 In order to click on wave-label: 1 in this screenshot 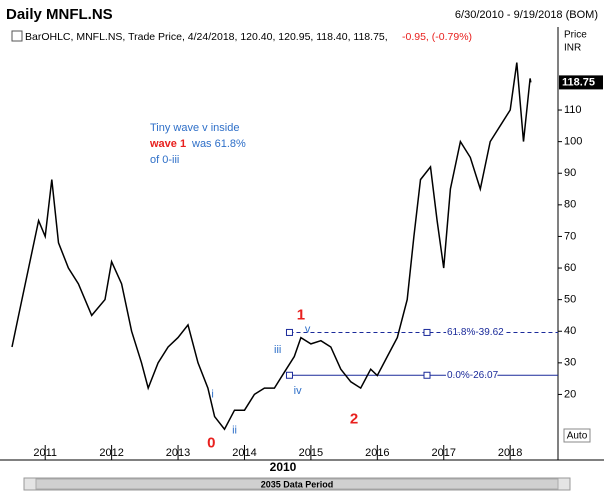, I will do `click(301, 314)`.